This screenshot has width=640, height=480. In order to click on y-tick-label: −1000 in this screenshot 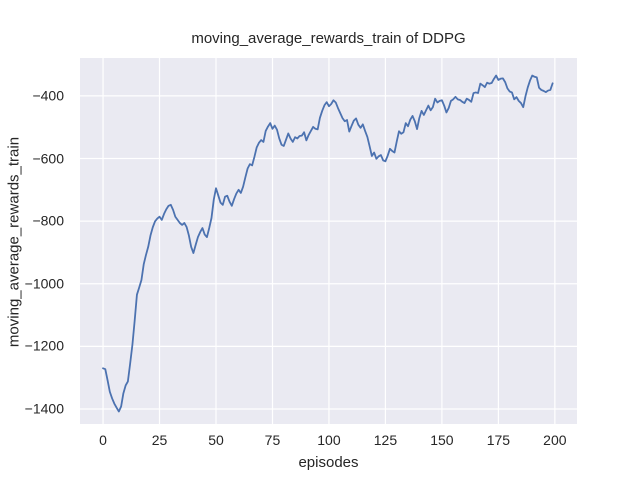, I will do `click(44, 283)`.